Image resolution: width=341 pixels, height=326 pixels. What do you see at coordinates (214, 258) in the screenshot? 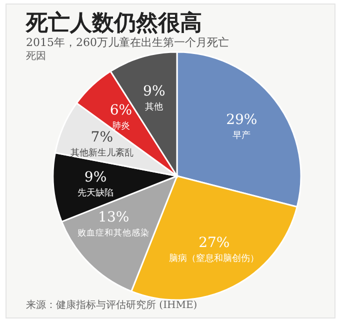
I see `slice-label: 脑病（窒息和脑创伤）` at bounding box center [214, 258].